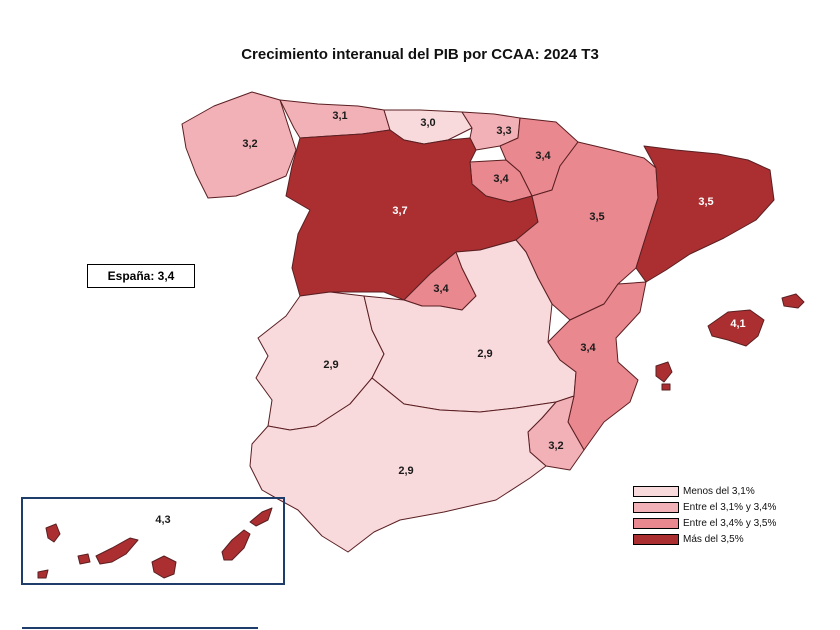 The height and width of the screenshot is (630, 840). What do you see at coordinates (140, 628) in the screenshot?
I see `divider` at bounding box center [140, 628].